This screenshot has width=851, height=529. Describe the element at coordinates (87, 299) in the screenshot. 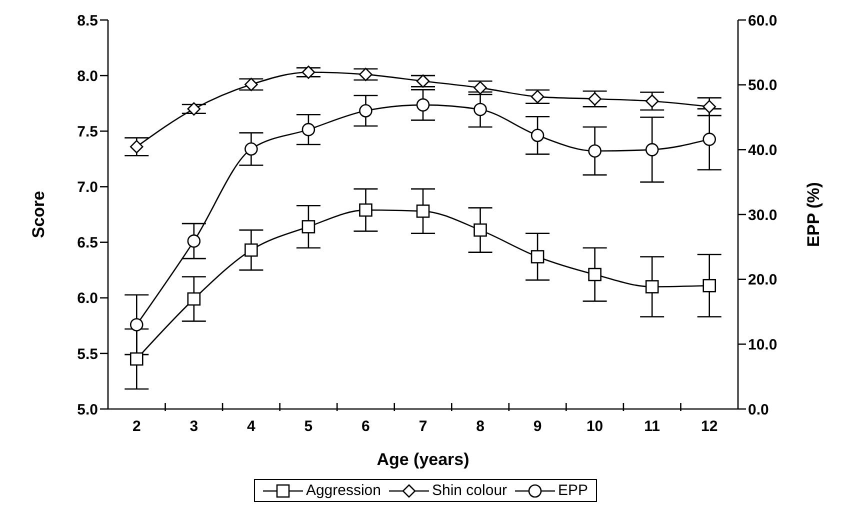

I see `y-tick-label: 6.0` at that location.